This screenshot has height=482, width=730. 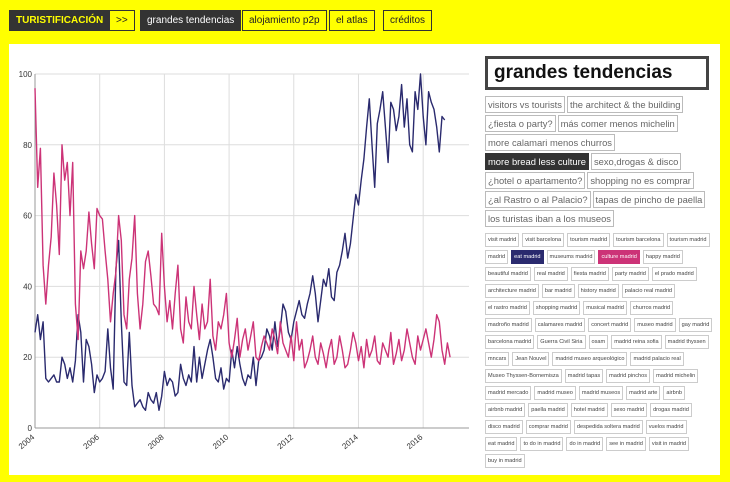 What do you see at coordinates (669, 444) in the screenshot?
I see `search-term-tag: visit in madrid` at bounding box center [669, 444].